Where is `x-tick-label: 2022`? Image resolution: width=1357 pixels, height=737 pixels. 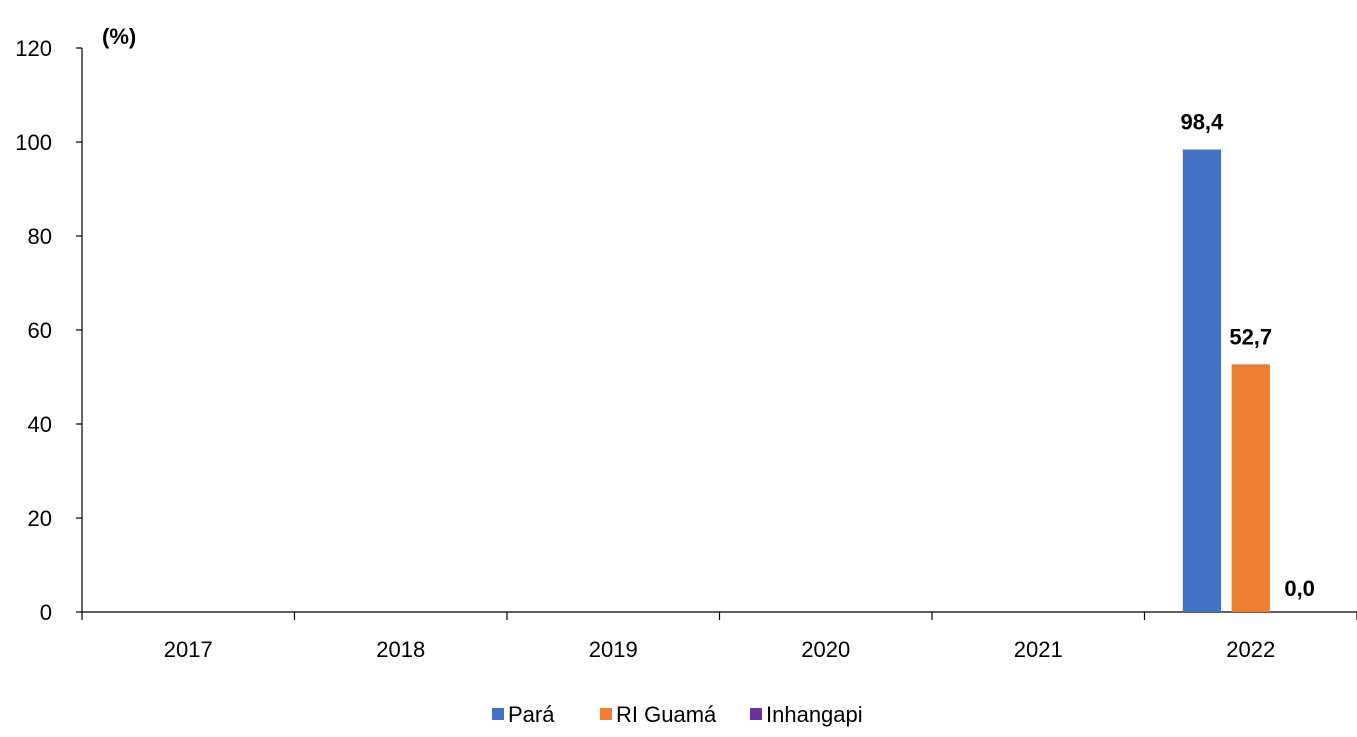
x-tick-label: 2022 is located at coordinates (1250, 649).